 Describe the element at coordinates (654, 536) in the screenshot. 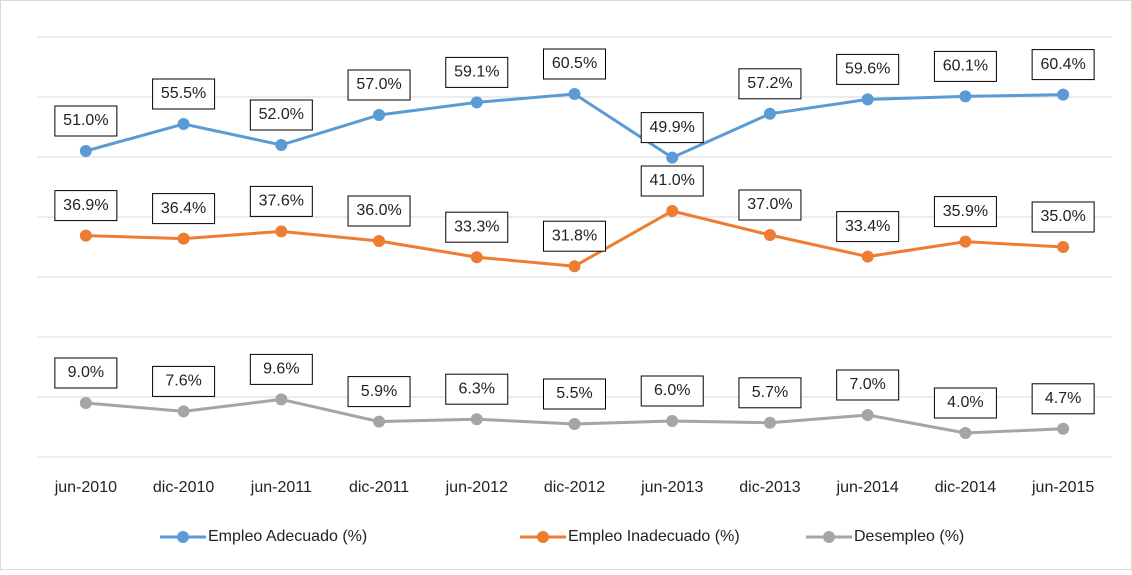

I see `legend-label: Empleo Inadecuado (%)` at that location.